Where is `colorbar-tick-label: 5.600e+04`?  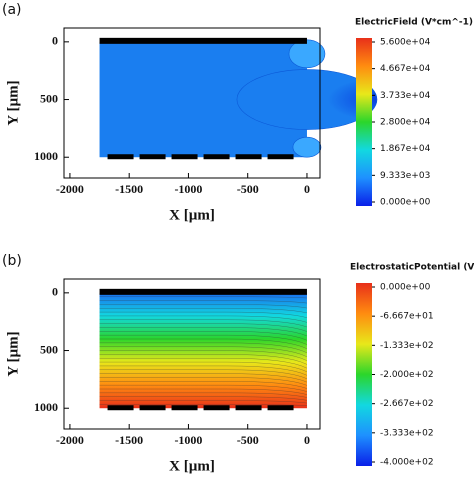
colorbar-tick-label: 5.600e+04 is located at coordinates (405, 43).